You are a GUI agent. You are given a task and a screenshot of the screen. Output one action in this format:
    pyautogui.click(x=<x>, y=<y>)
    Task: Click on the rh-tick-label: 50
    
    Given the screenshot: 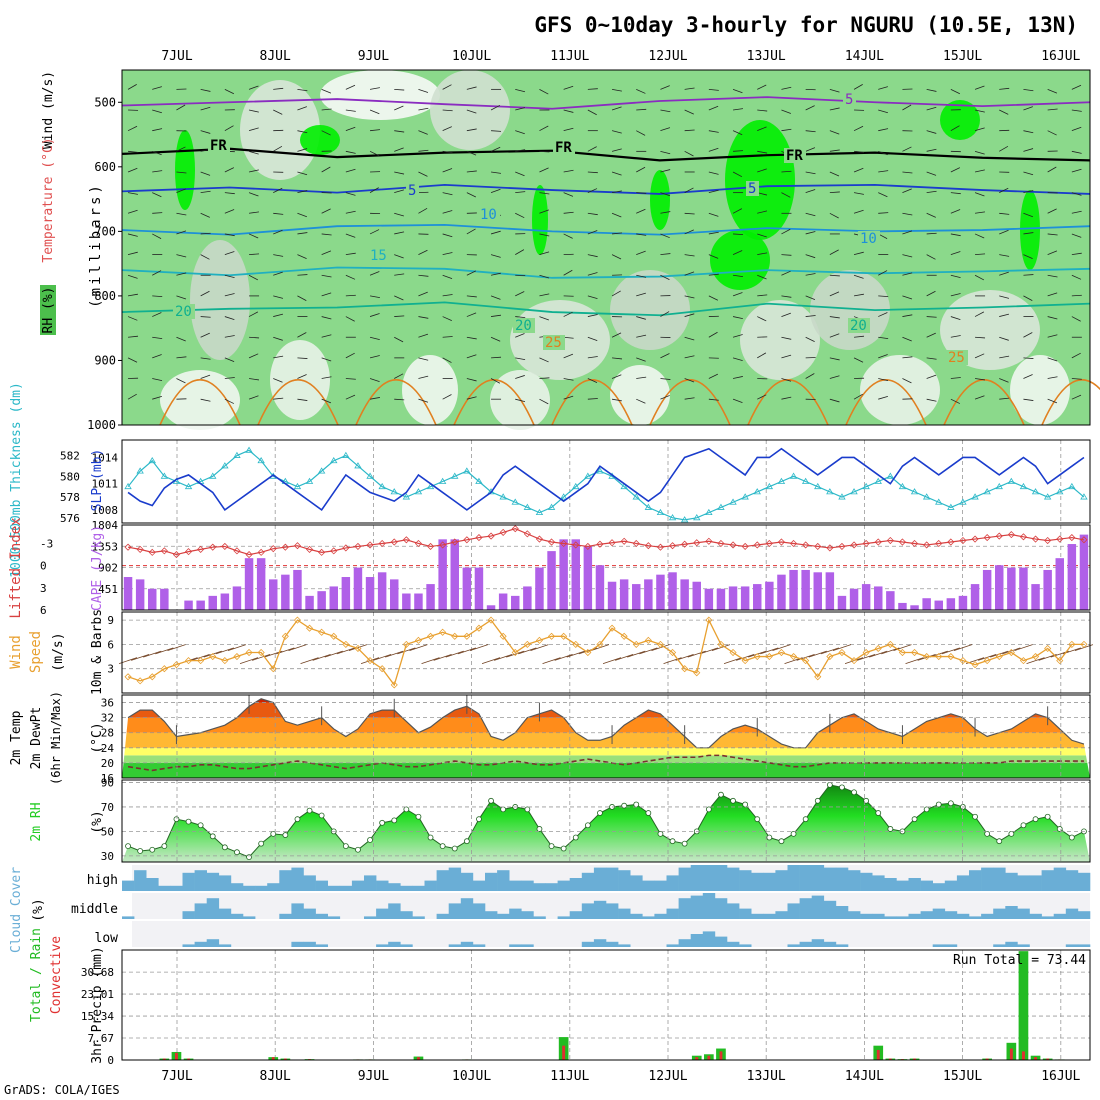 What is the action you would take?
    pyautogui.click(x=107, y=831)
    